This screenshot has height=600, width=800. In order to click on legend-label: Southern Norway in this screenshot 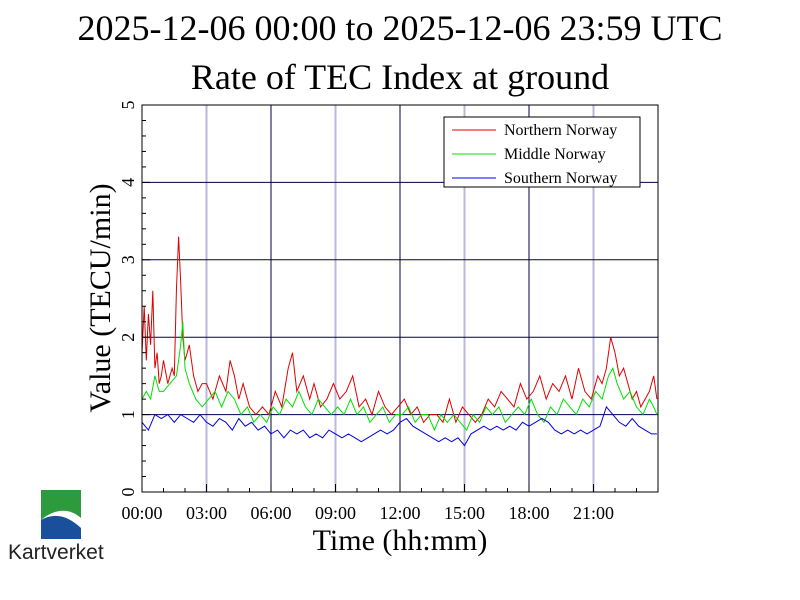, I will do `click(560, 178)`.